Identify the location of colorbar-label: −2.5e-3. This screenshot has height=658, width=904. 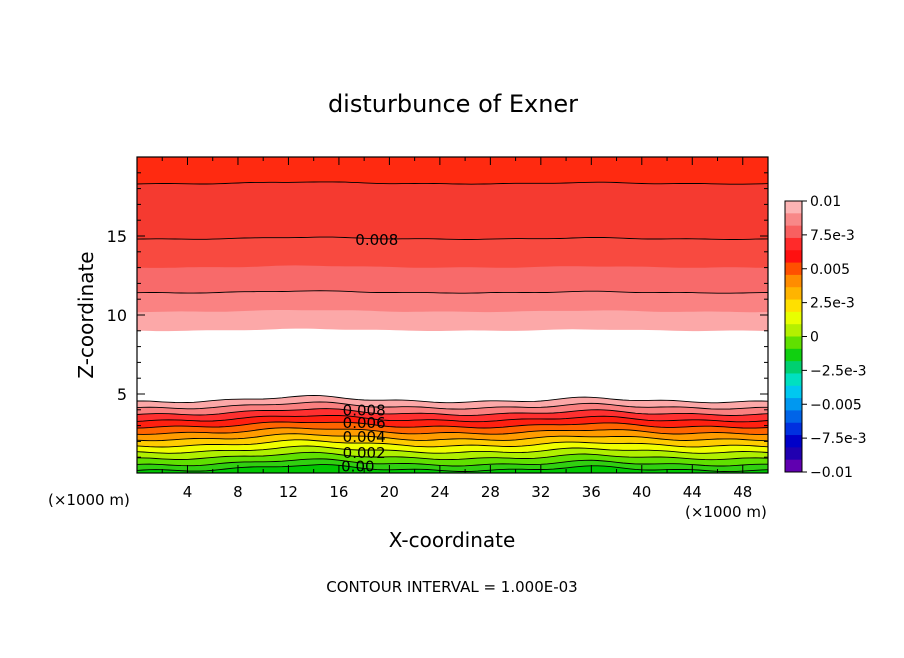
(838, 371).